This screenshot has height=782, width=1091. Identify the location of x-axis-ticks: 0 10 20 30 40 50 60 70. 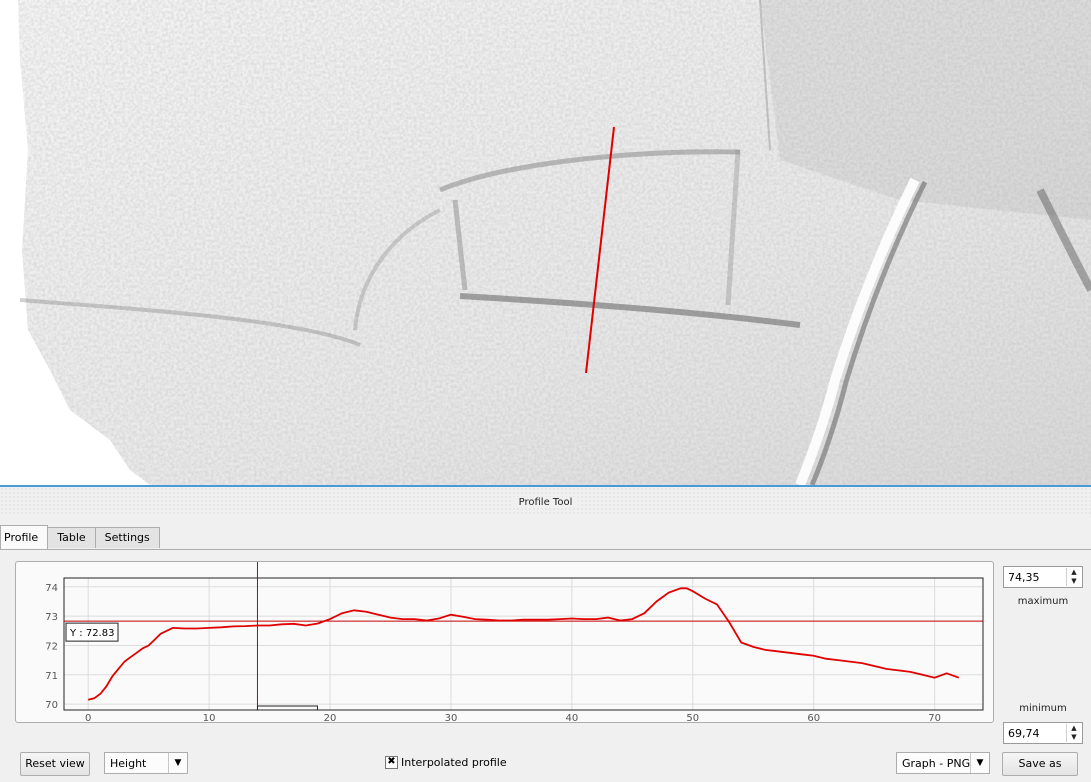
(513, 717).